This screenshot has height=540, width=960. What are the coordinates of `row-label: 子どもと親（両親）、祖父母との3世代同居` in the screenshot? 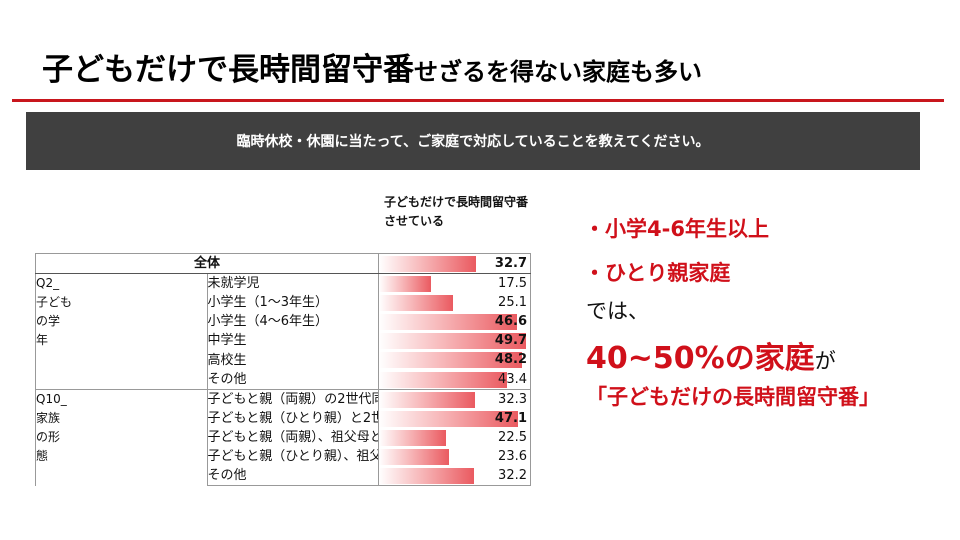 It's located at (293, 437).